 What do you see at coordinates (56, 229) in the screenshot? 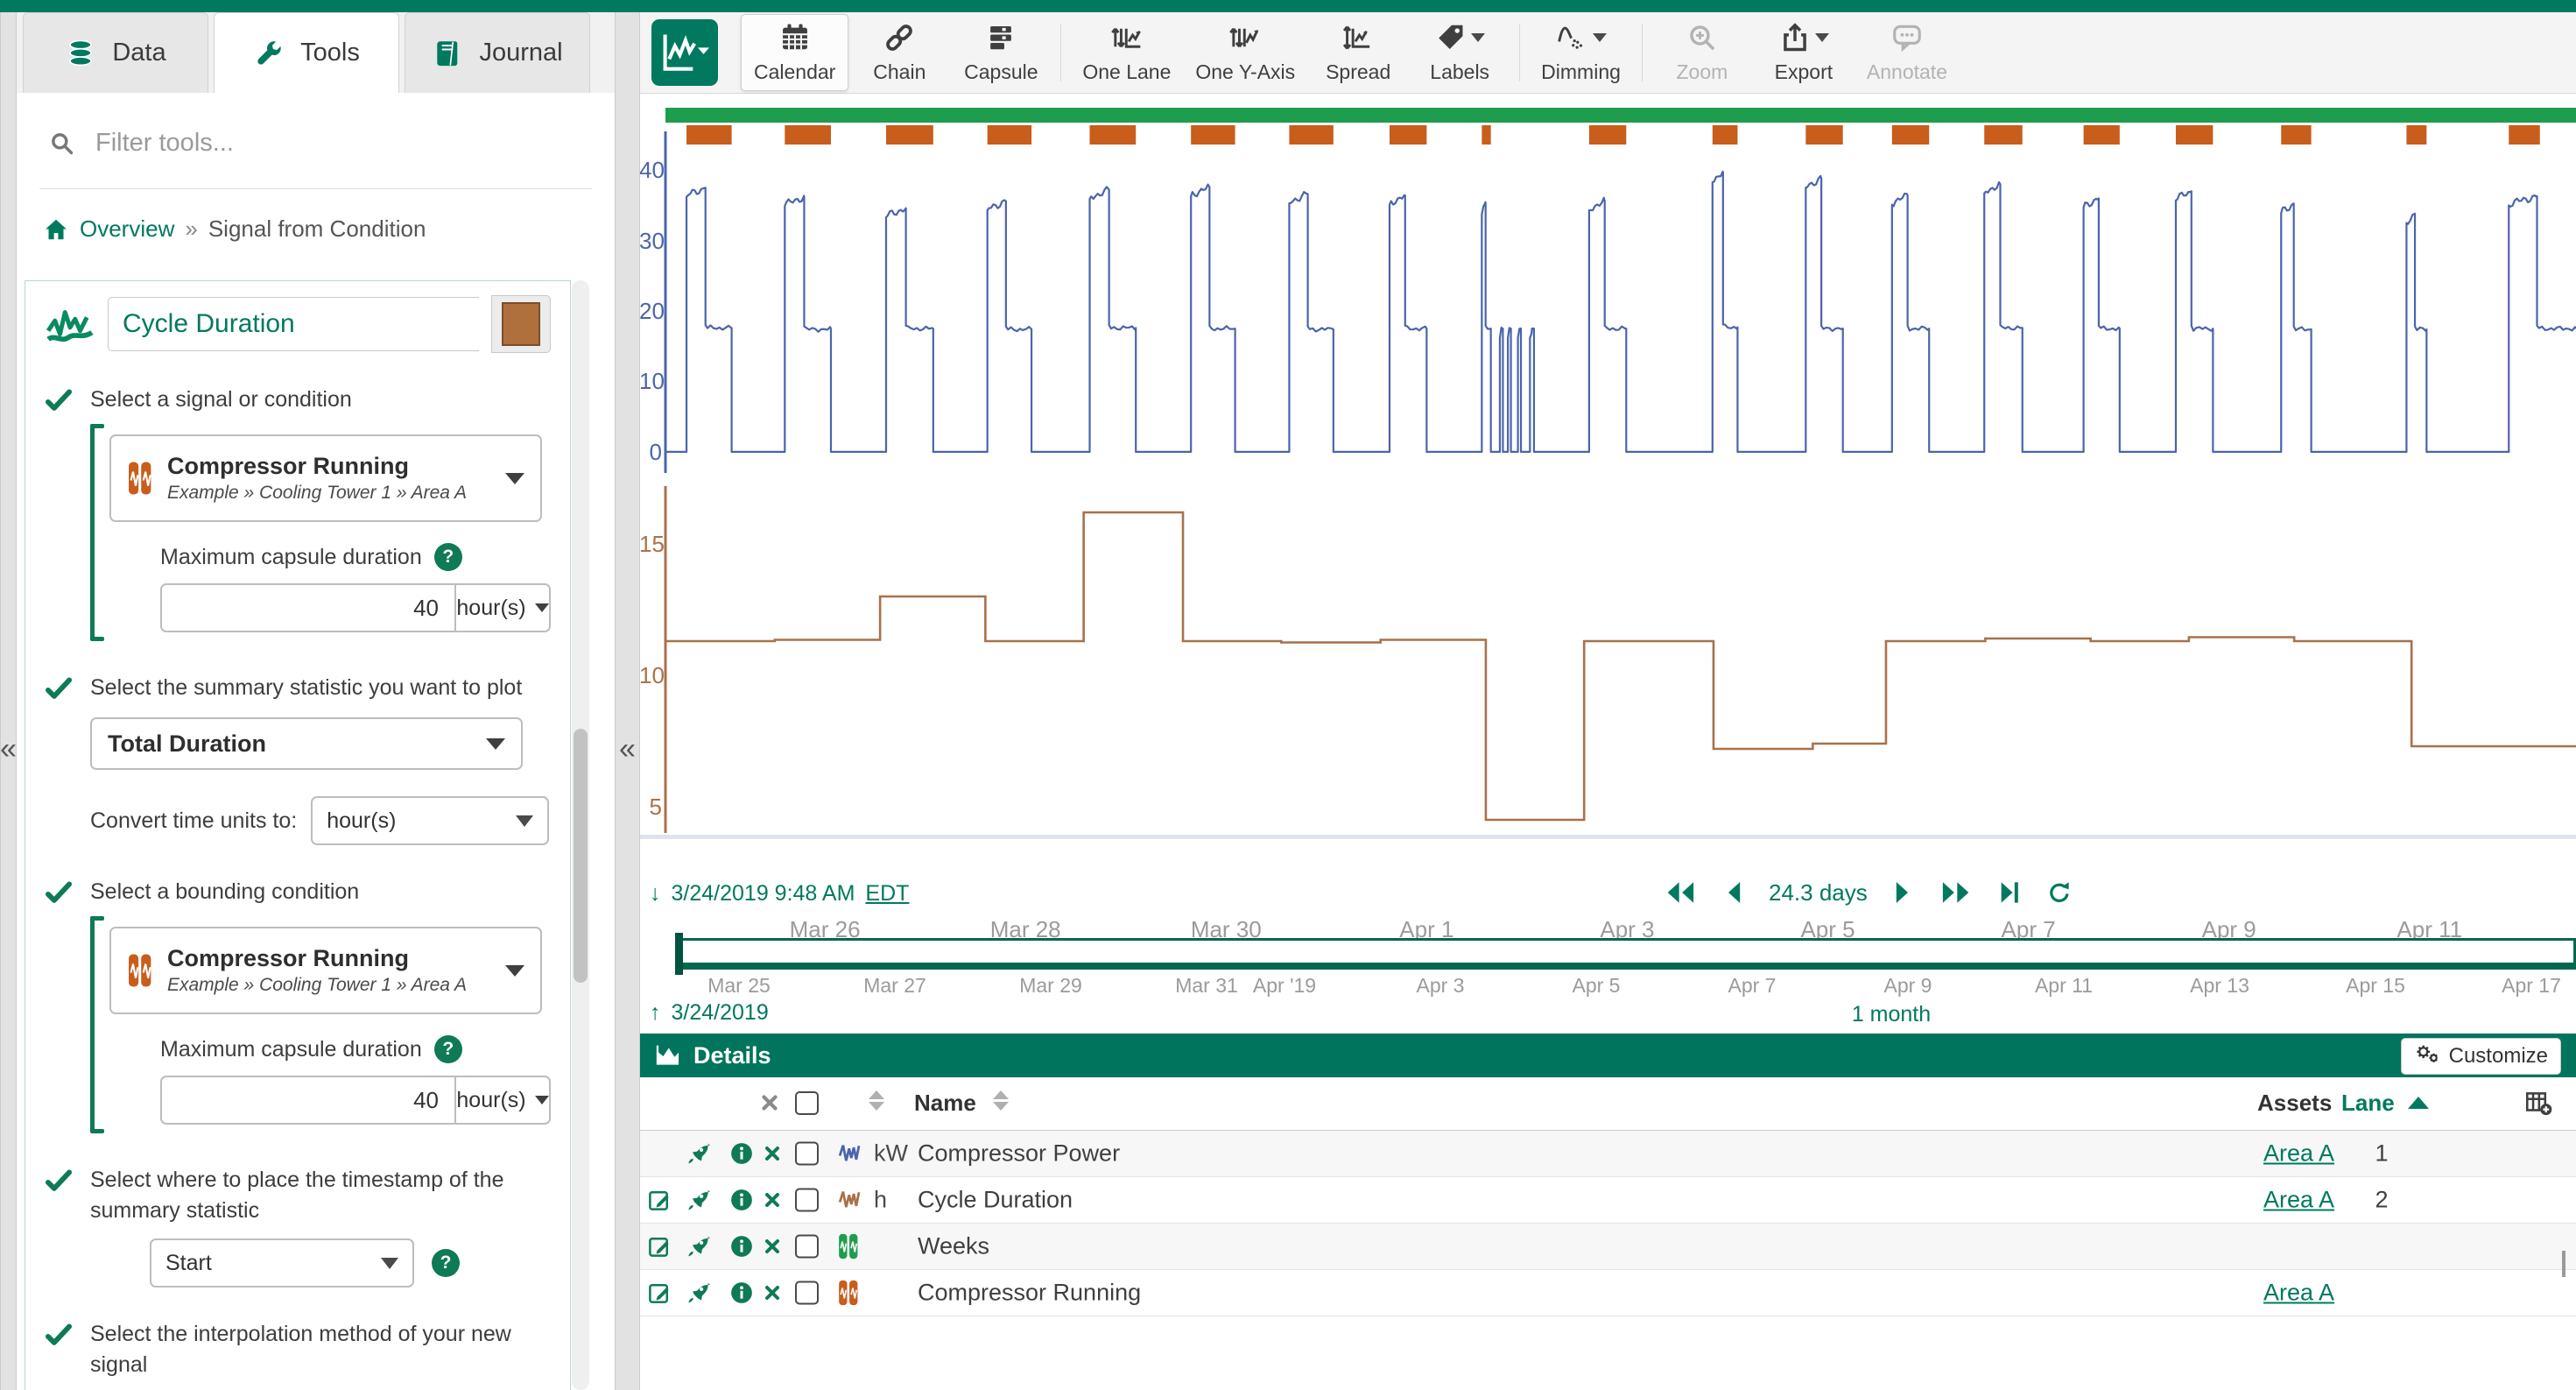
I see `home-icon` at bounding box center [56, 229].